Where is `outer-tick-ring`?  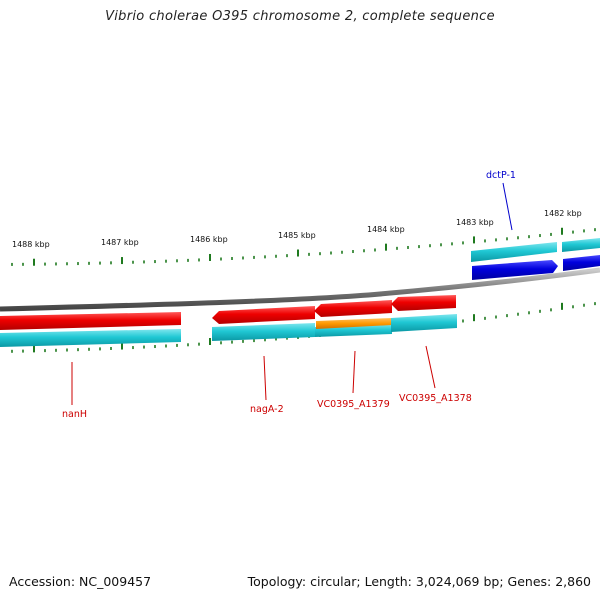
outer-tick-ring is located at coordinates (303, 246).